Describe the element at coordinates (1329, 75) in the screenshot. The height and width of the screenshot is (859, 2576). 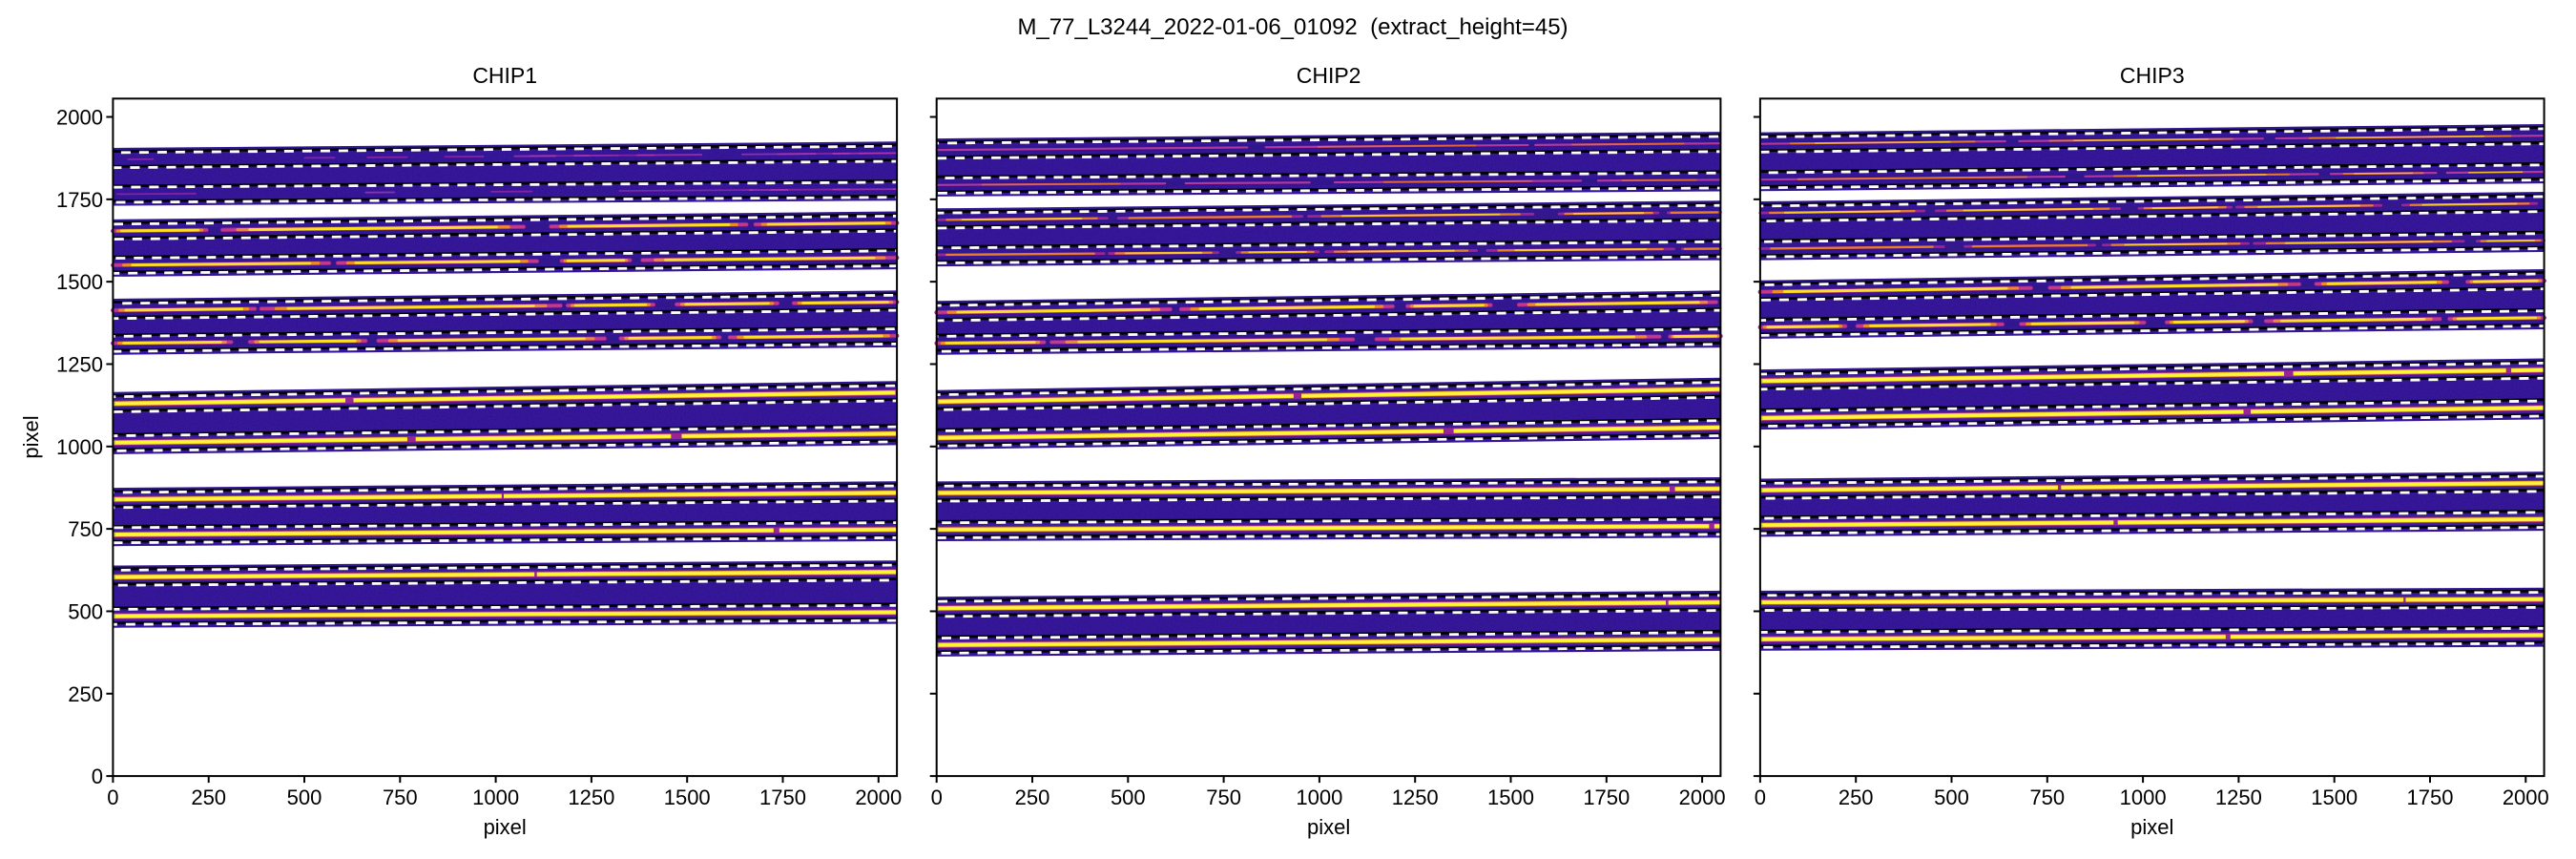
I see `svg-text: CHIP2` at that location.